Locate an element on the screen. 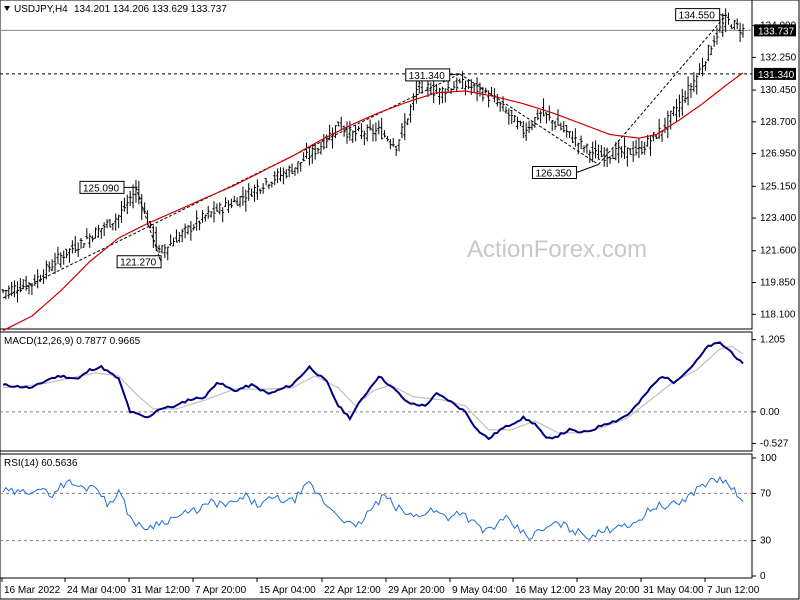 This screenshot has height=600, width=800. time-tick-label: 24 Mar 04:00 is located at coordinates (96, 590).